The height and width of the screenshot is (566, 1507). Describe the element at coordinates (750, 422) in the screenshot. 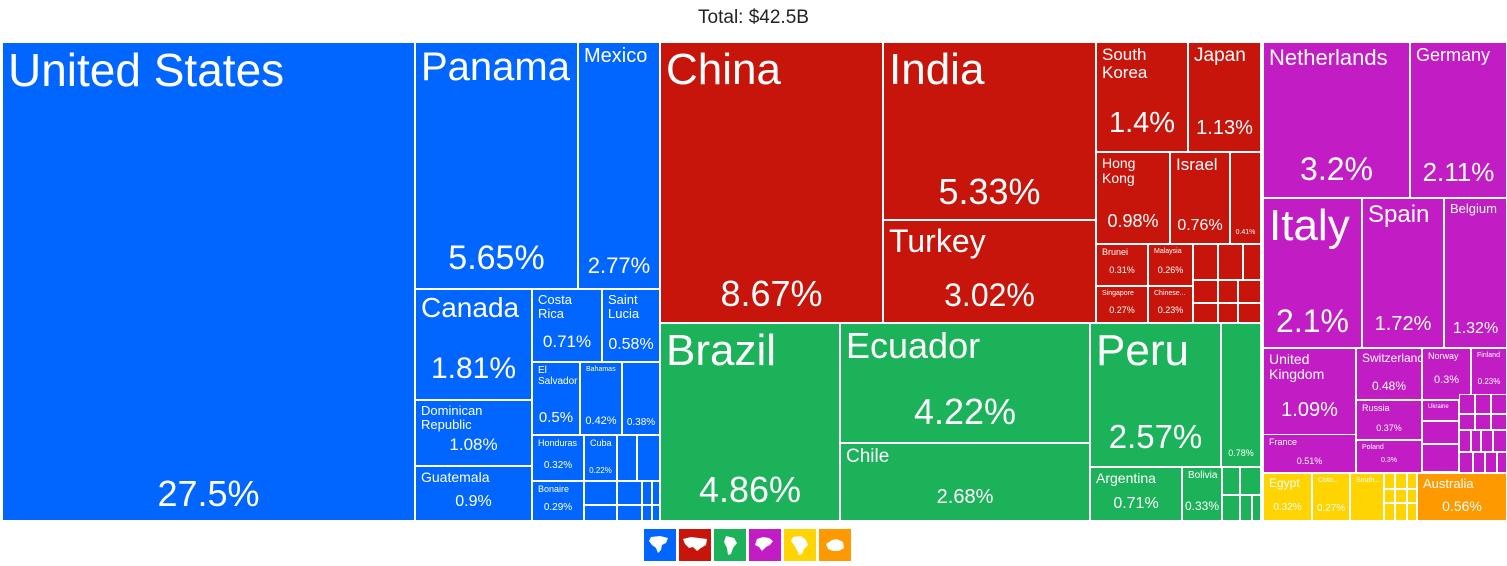

I see `tile-brazil: Brazil 4.86%` at that location.